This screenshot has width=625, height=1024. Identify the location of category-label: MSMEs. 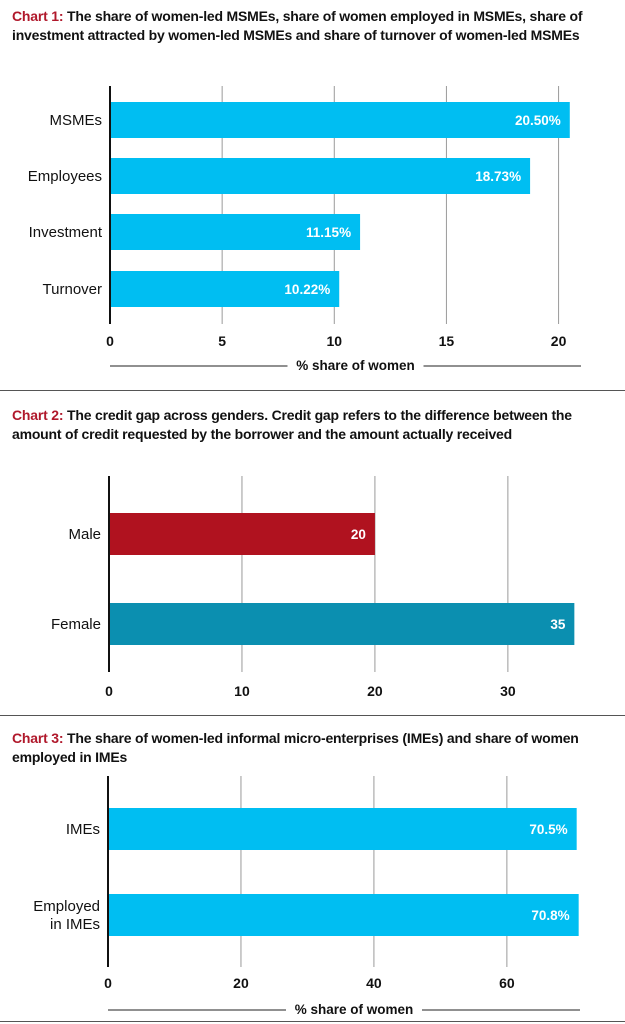
(76, 120).